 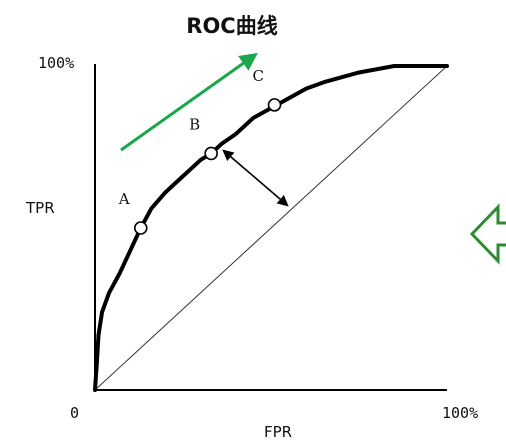 What do you see at coordinates (194, 124) in the screenshot?
I see `roc-point-label-b: B` at bounding box center [194, 124].